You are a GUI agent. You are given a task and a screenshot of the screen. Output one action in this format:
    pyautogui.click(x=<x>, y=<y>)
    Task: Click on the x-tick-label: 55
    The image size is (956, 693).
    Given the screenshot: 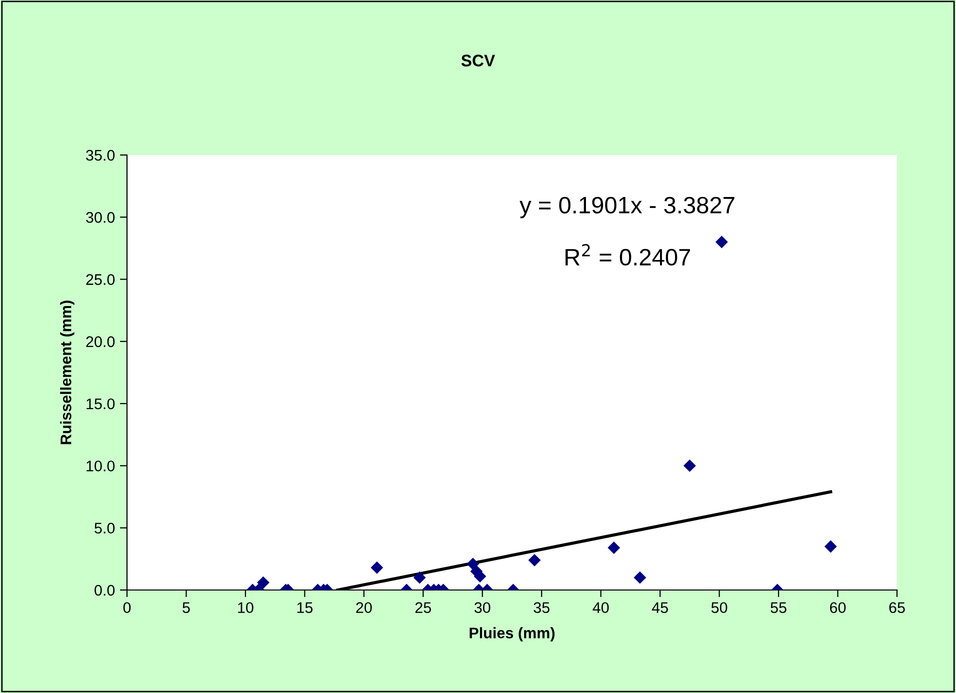 What is the action you would take?
    pyautogui.click(x=778, y=608)
    